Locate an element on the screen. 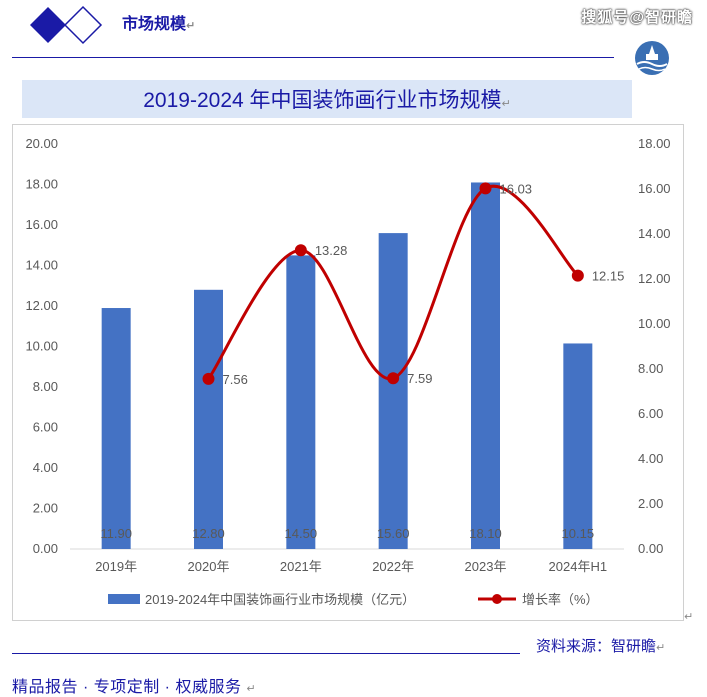 The height and width of the screenshot is (697, 707). title-banner is located at coordinates (327, 99).